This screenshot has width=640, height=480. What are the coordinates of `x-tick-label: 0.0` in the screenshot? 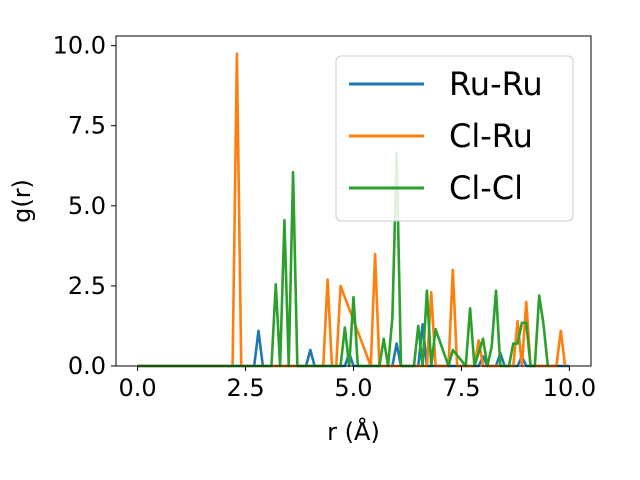 It's located at (138, 388).